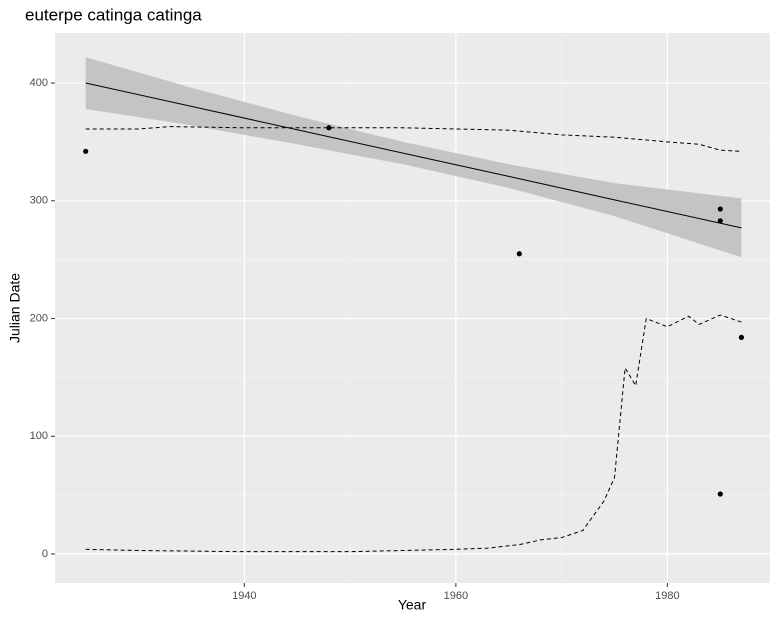 The height and width of the screenshot is (621, 781). Describe the element at coordinates (244, 596) in the screenshot. I see `x-tick-label: 1940` at that location.